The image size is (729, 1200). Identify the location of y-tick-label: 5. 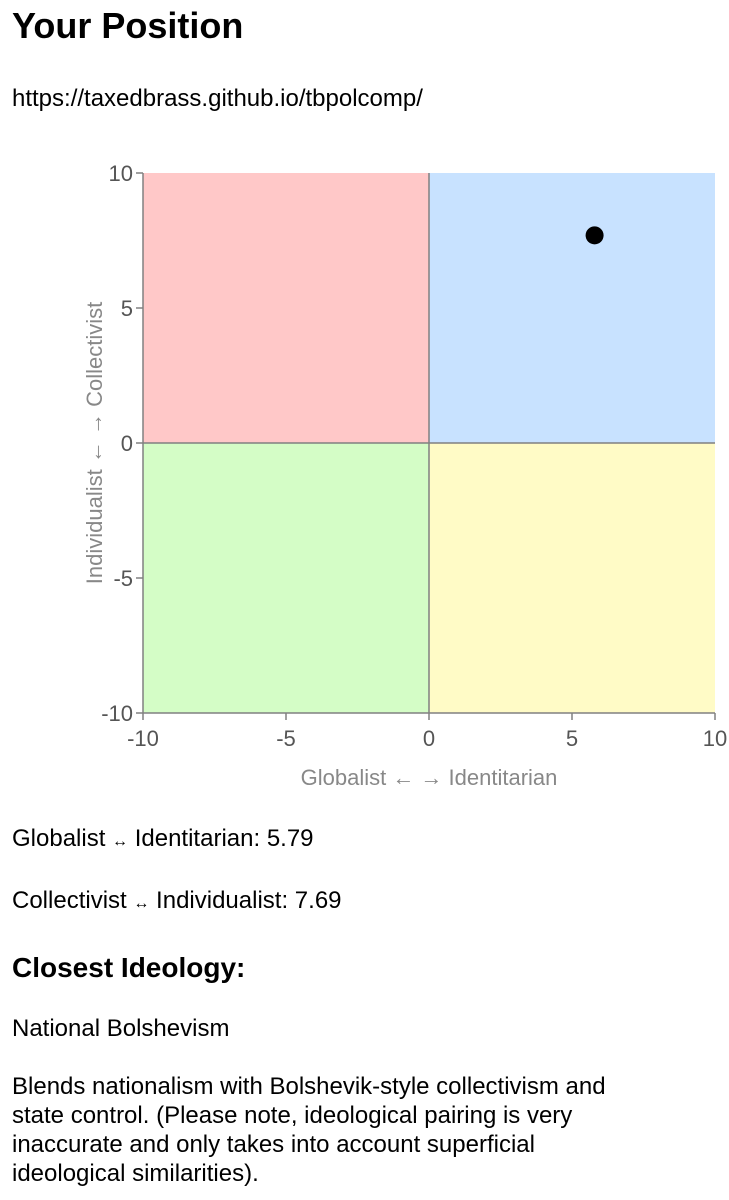
(127, 308).